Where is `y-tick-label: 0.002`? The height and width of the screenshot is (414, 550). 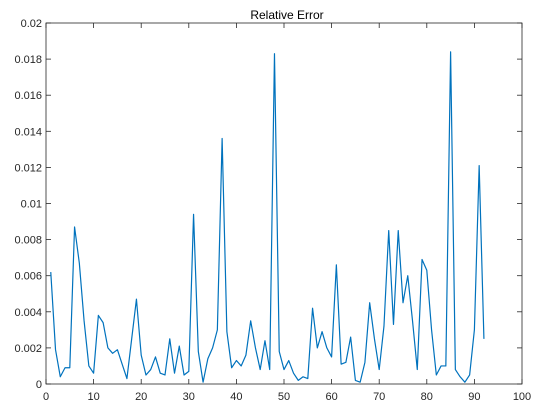
y-tick-label: 0.002 is located at coordinates (28, 349).